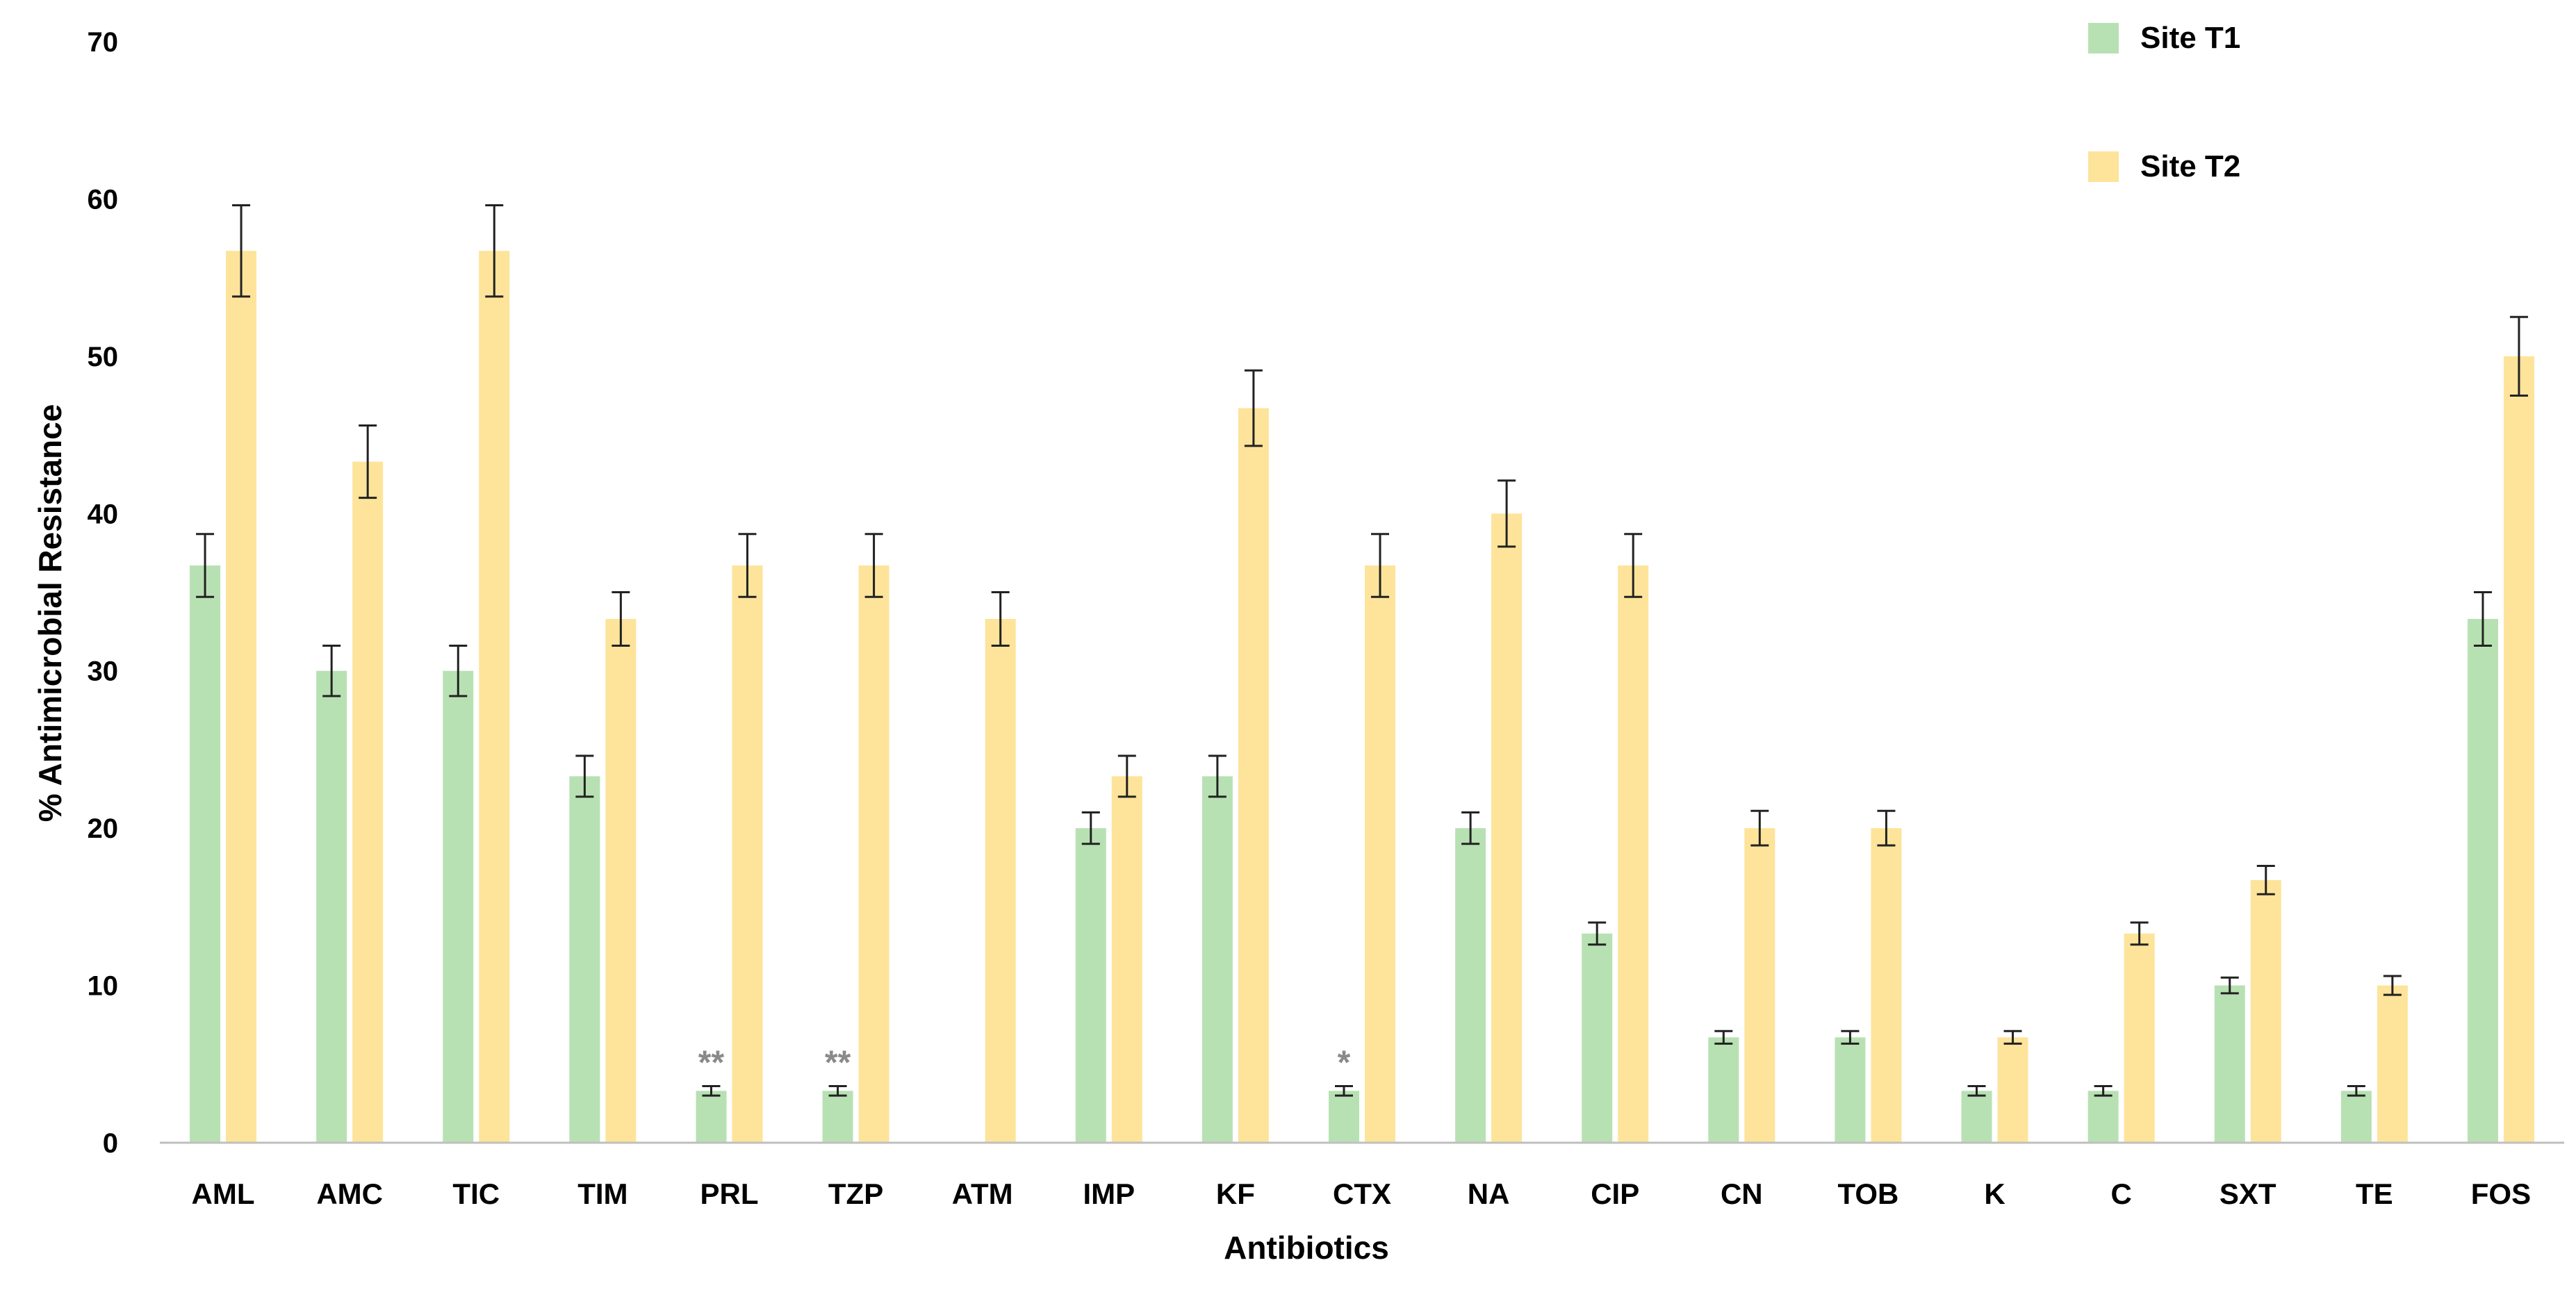  Describe the element at coordinates (1126, 776) in the screenshot. I see `error-bar-t2-imp` at that location.